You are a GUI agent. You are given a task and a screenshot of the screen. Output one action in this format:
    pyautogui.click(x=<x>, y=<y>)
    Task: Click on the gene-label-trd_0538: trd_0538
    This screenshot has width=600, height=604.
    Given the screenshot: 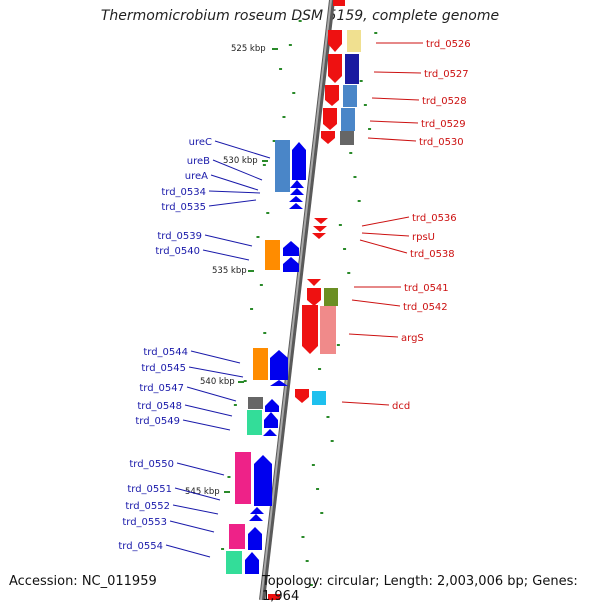 What is the action you would take?
    pyautogui.click(x=432, y=254)
    